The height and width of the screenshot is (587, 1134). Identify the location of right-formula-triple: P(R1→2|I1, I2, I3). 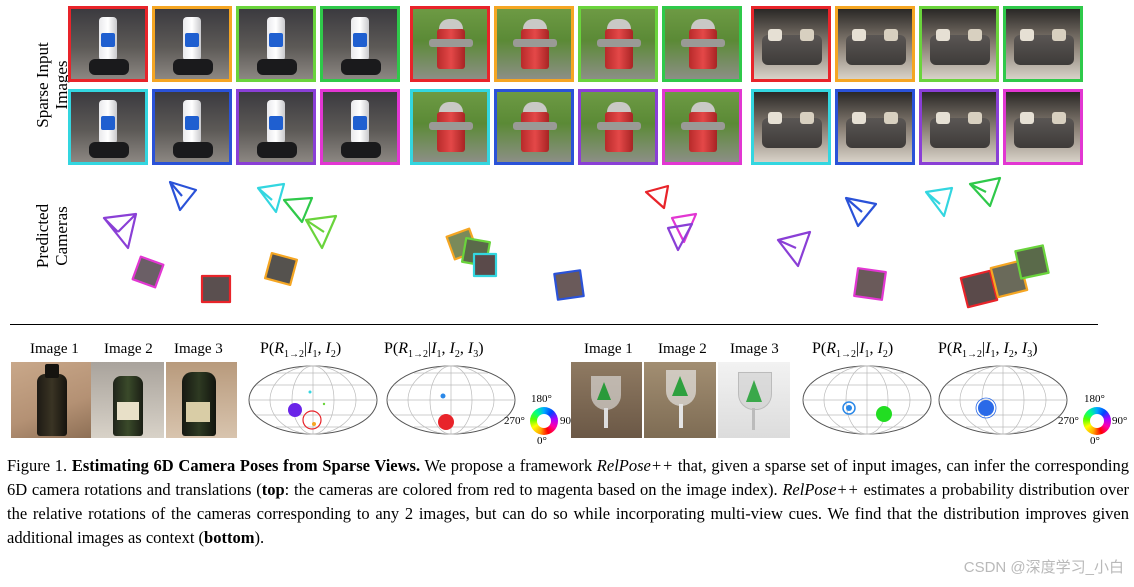
(988, 350).